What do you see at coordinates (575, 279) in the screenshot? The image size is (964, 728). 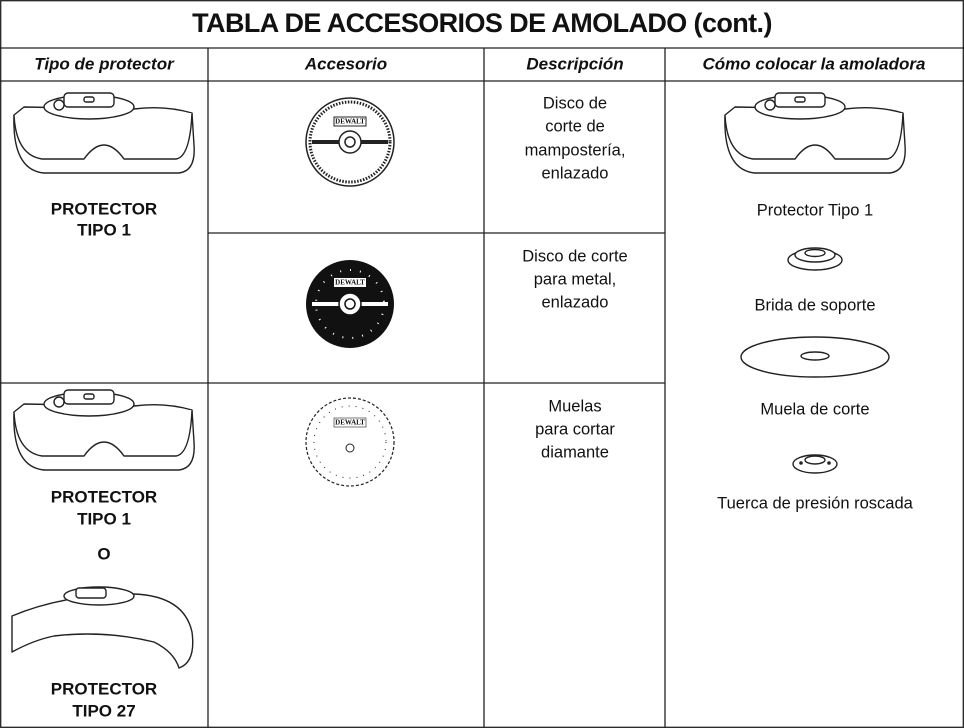 I see `description: para metal,` at bounding box center [575, 279].